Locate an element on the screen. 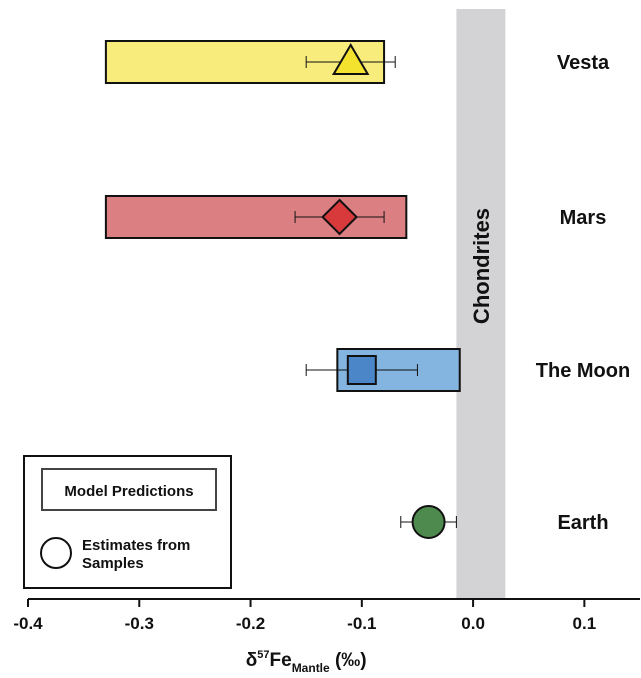 This screenshot has height=678, width=641. legend-model-swatch is located at coordinates (129, 489).